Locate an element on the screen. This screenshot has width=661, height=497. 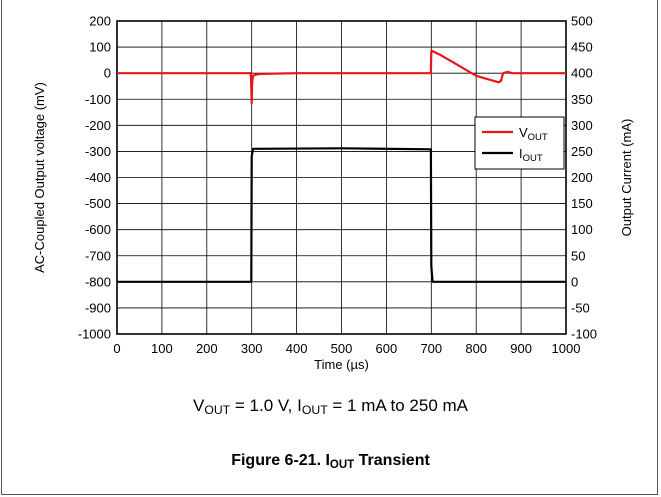
x-tick-label: 600 is located at coordinates (387, 348).